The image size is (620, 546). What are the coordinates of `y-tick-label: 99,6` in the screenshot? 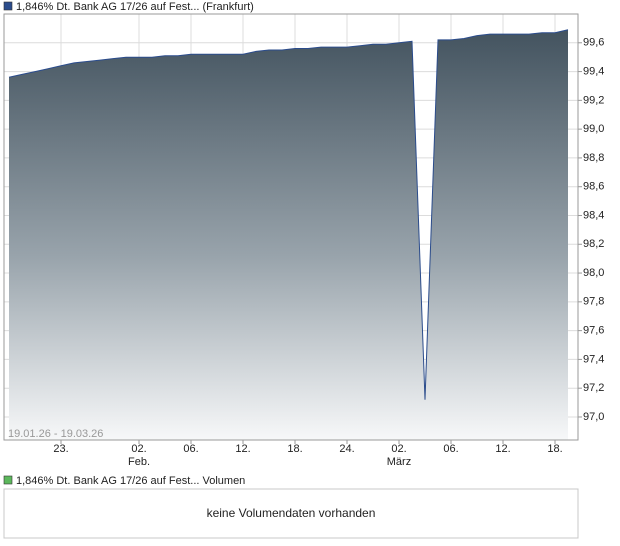 It's located at (593, 43).